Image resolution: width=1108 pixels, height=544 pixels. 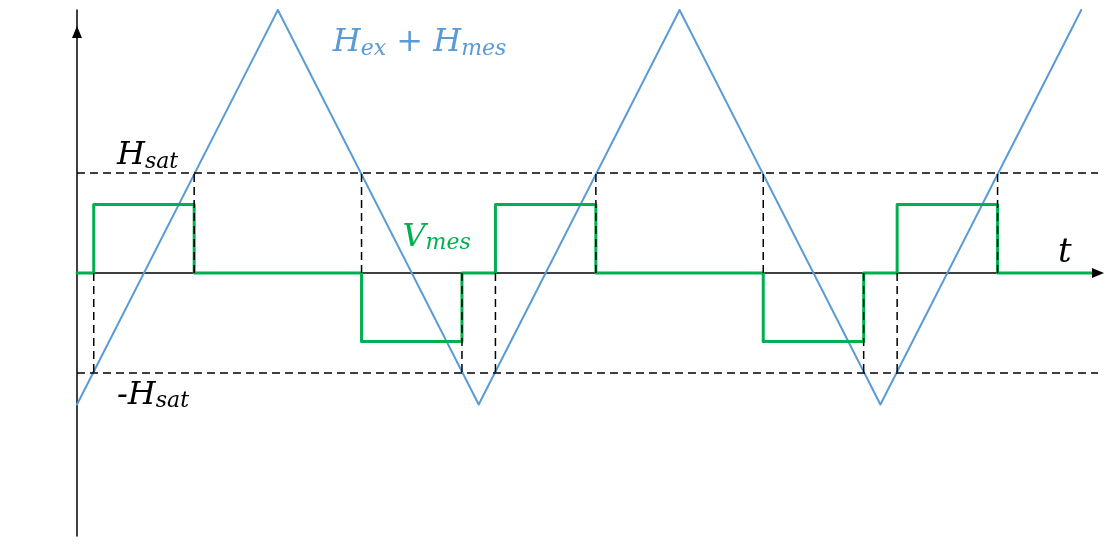 What do you see at coordinates (153, 393) in the screenshot?
I see `ref-line-label: -Hsat` at bounding box center [153, 393].